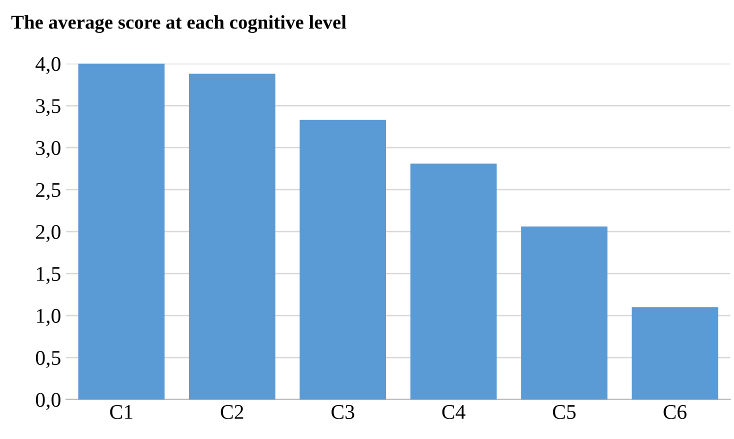 This screenshot has height=439, width=734. Describe the element at coordinates (454, 412) in the screenshot. I see `x-tick-label: C4` at that location.